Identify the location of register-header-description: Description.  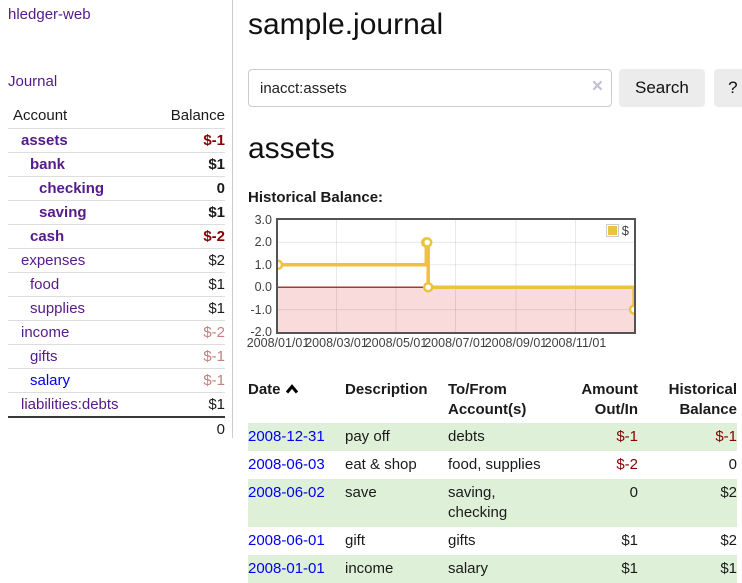
(386, 389).